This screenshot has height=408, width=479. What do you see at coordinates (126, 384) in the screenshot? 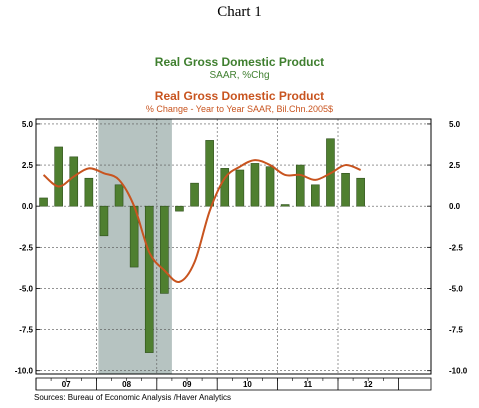
I see `x-tick-label: 08` at bounding box center [126, 384].